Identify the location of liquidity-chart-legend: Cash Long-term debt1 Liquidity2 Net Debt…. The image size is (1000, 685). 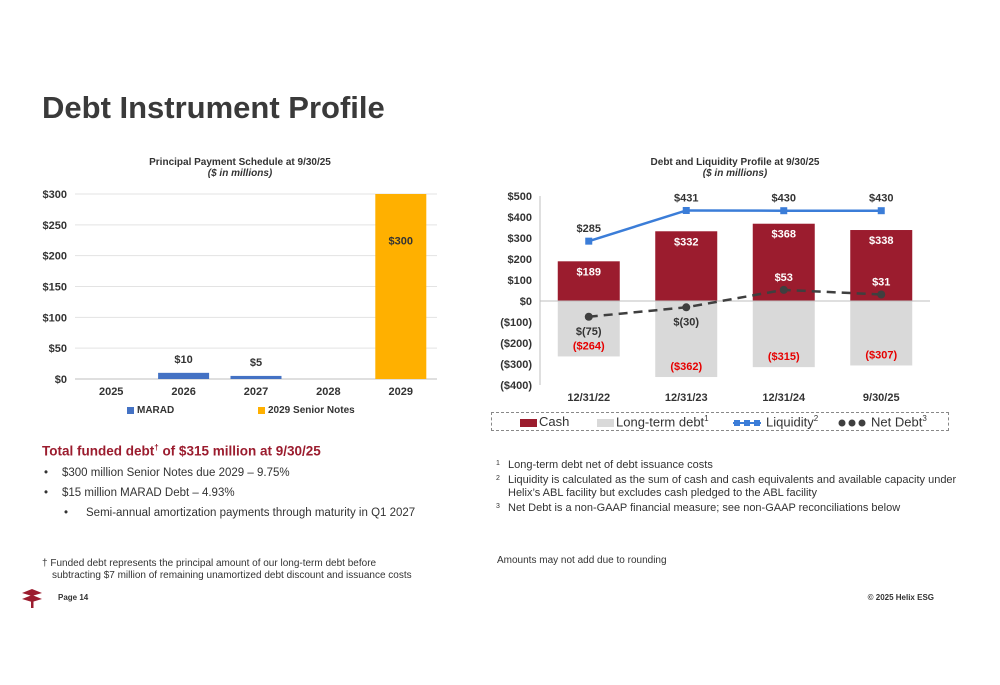
(720, 421).